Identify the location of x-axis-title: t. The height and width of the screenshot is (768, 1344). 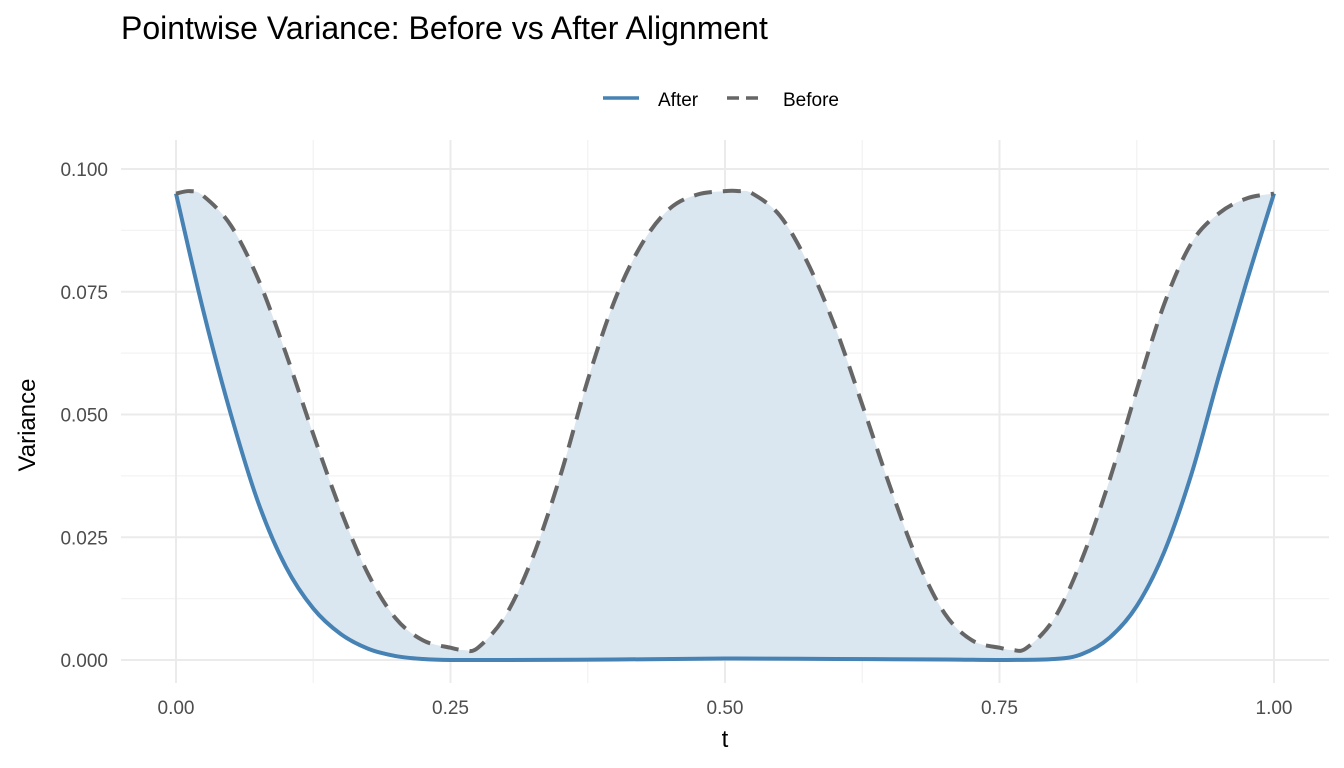
(725, 739).